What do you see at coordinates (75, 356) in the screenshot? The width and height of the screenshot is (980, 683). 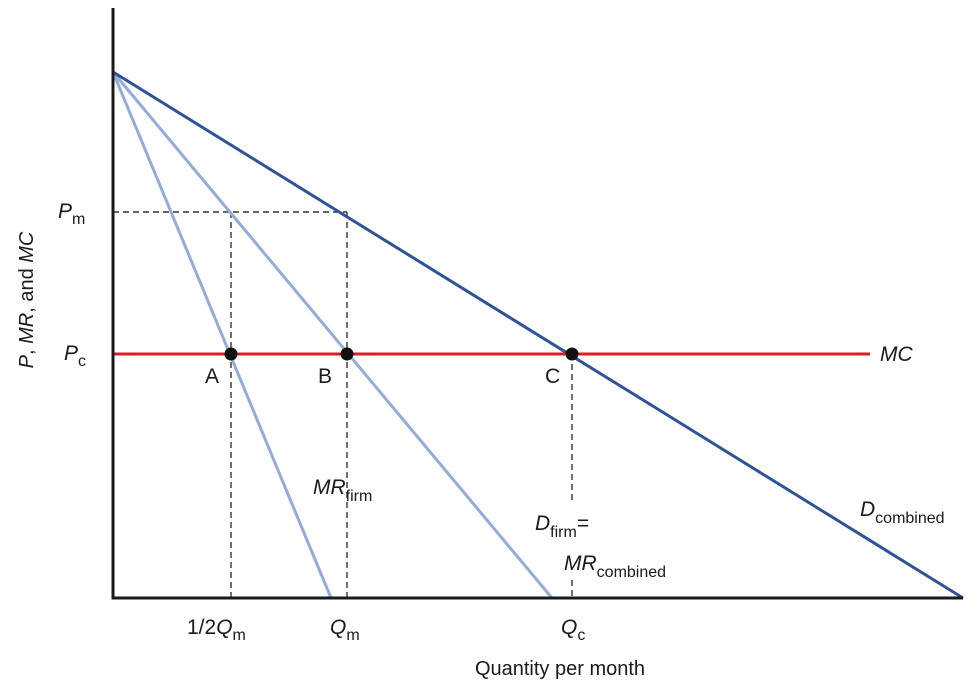 I see `pc-tick-label: Pc` at bounding box center [75, 356].